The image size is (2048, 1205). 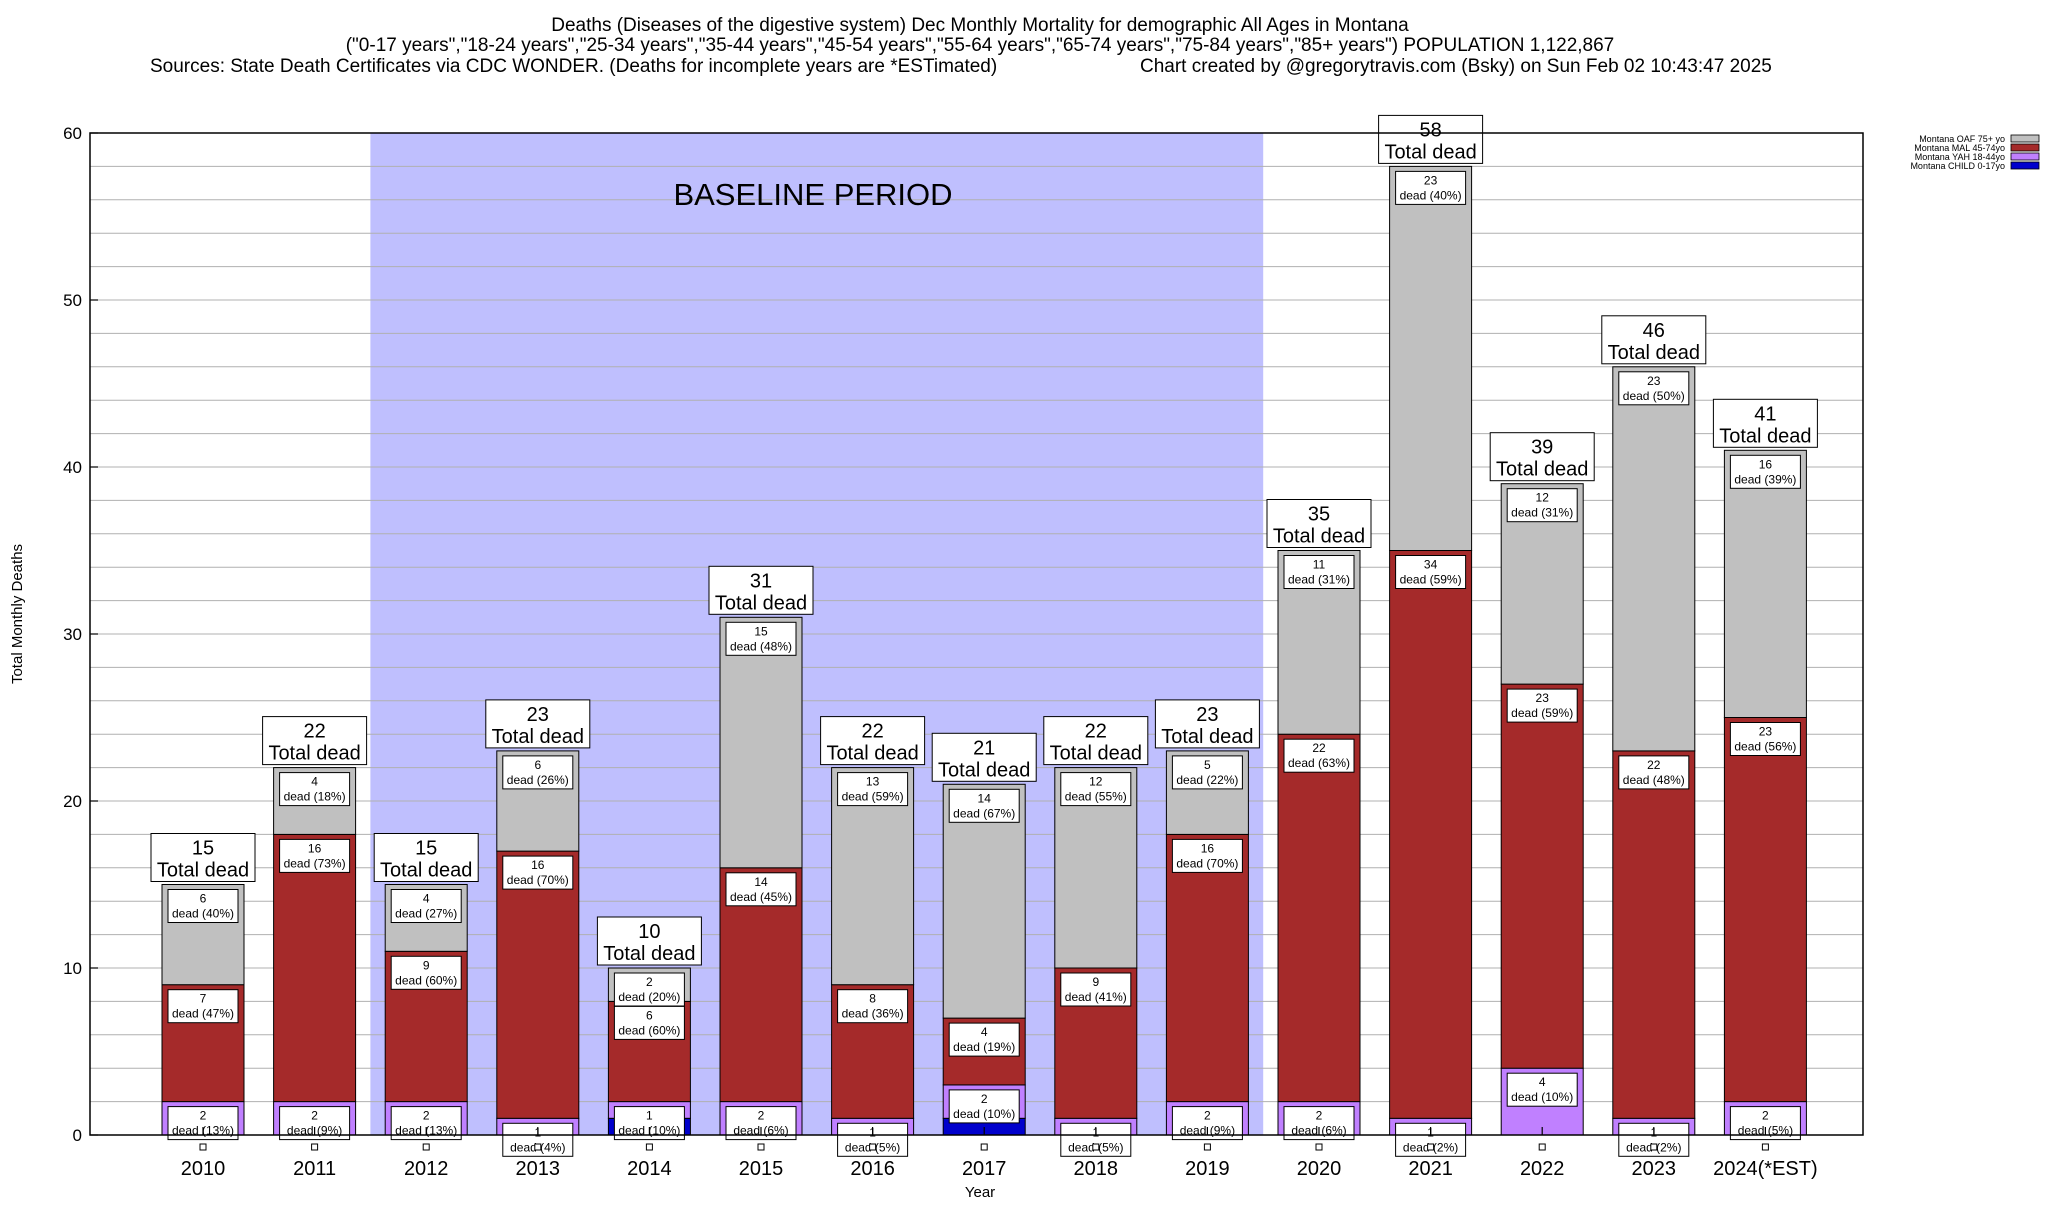 What do you see at coordinates (1542, 713) in the screenshot?
I see `data-label-mal-share: dead (59%)` at bounding box center [1542, 713].